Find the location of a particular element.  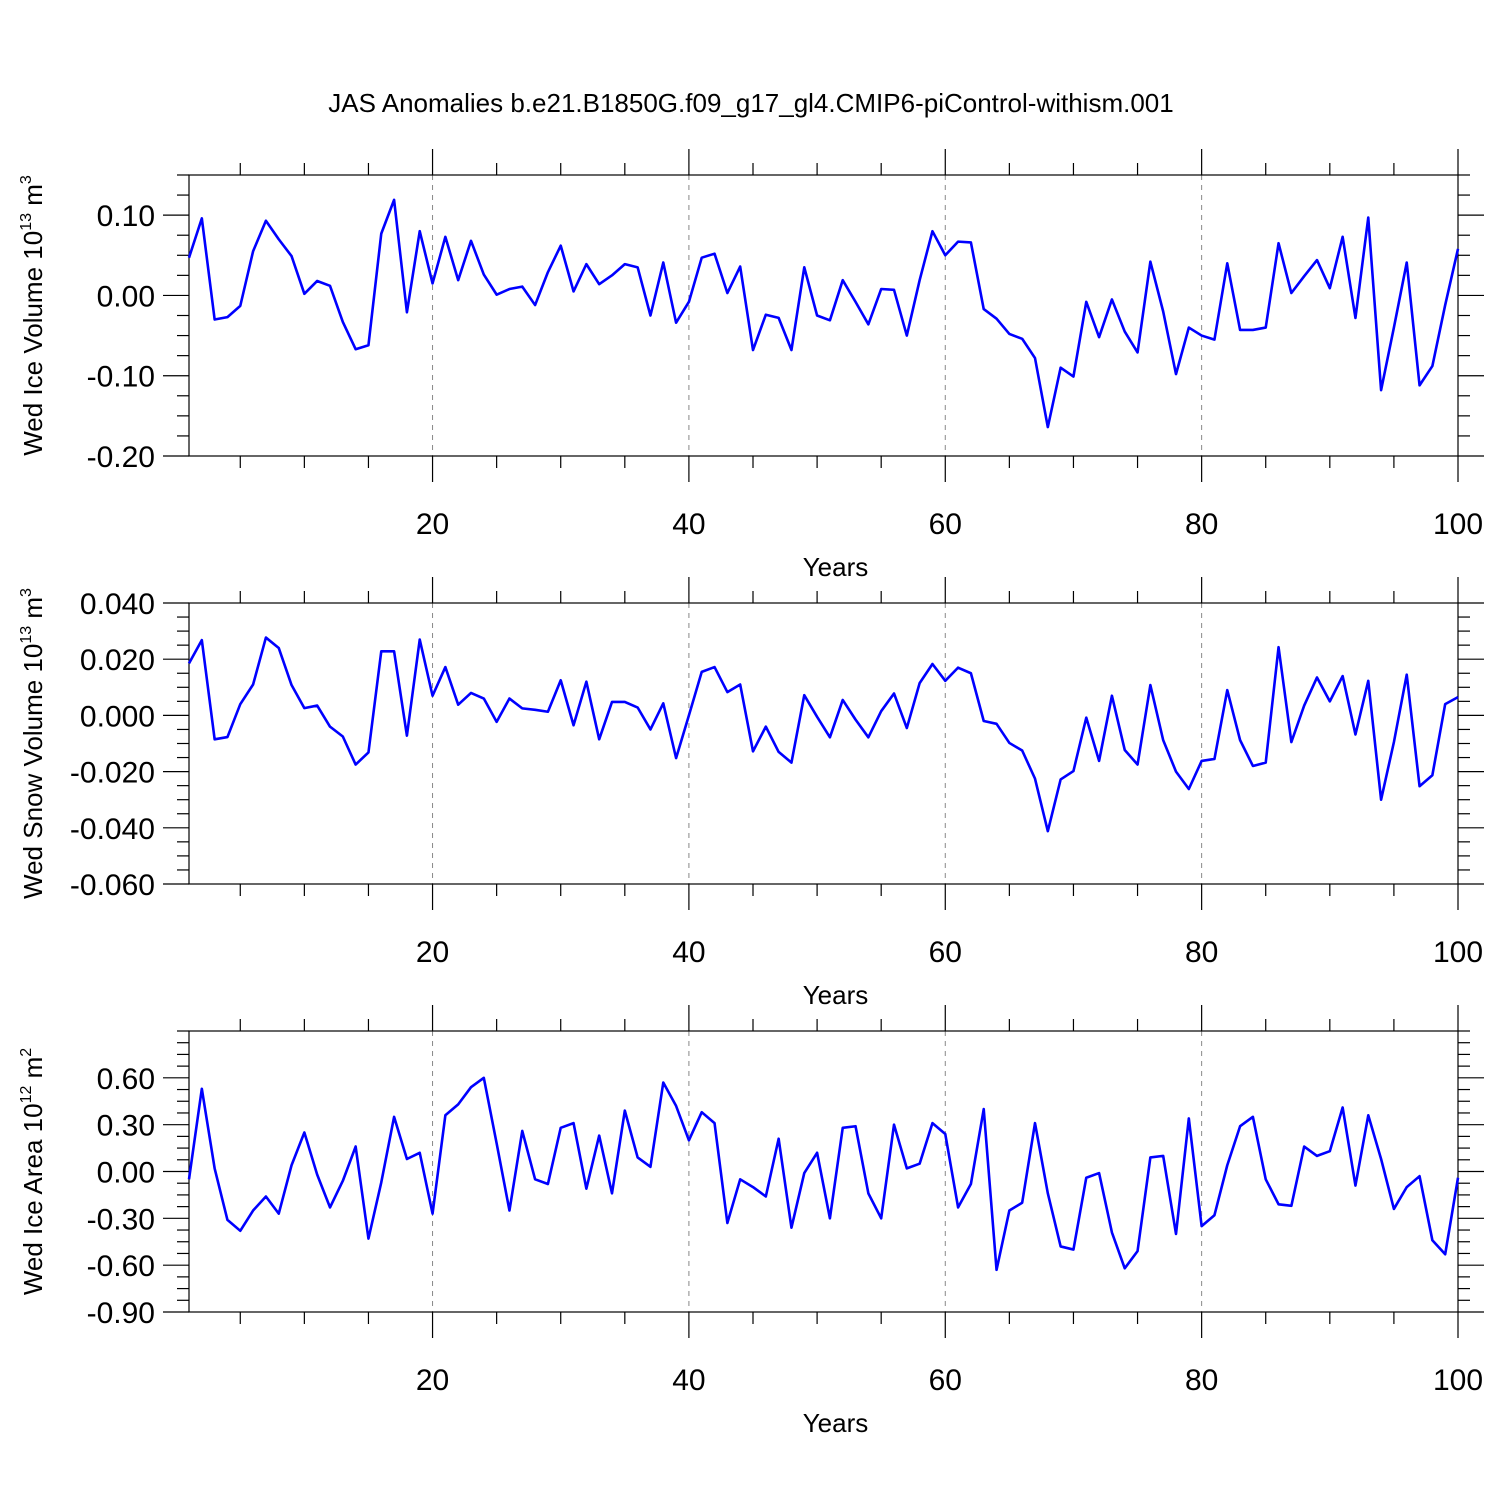

y-tick-label: -0.040 is located at coordinates (112, 829).